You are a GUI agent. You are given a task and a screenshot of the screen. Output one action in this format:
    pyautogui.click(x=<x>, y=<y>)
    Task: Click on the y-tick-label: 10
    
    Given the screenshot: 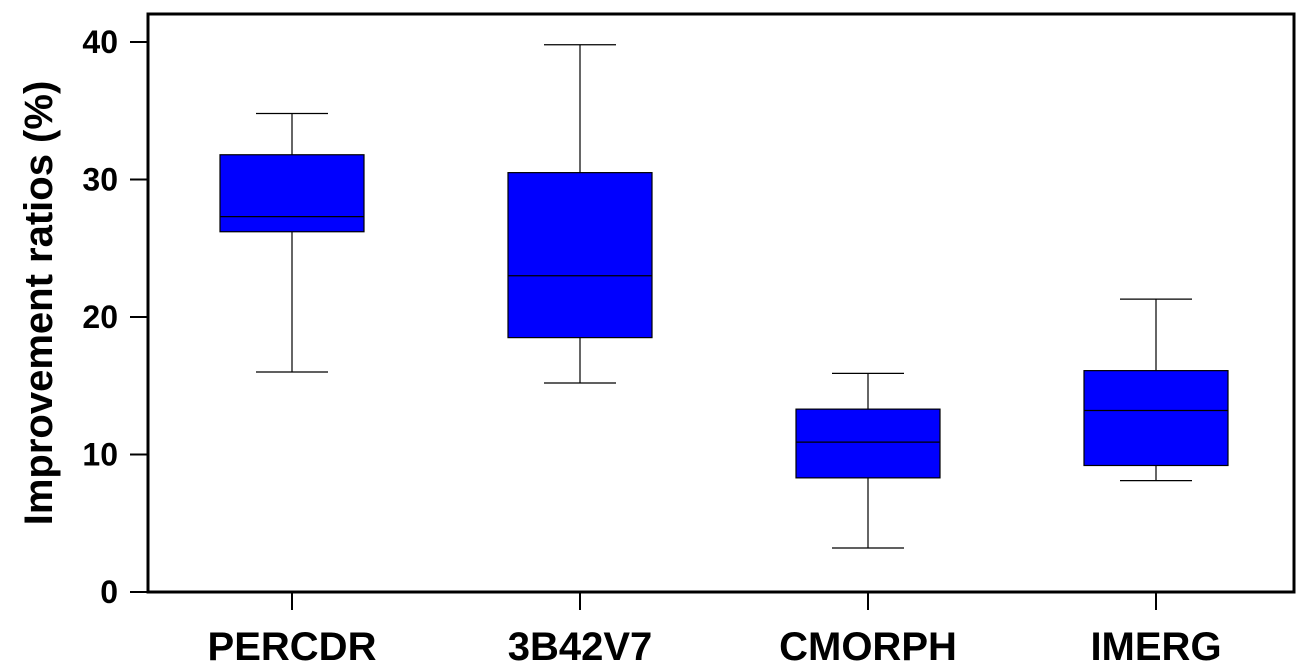 What is the action you would take?
    pyautogui.click(x=100, y=455)
    